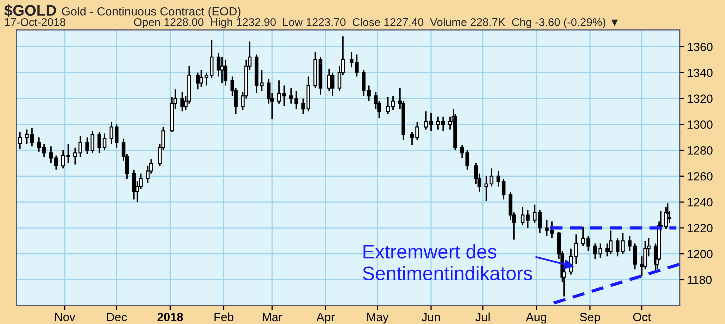 Image resolution: width=725 pixels, height=324 pixels. Describe the element at coordinates (700, 150) in the screenshot. I see `y-tick-label: 1280` at that location.